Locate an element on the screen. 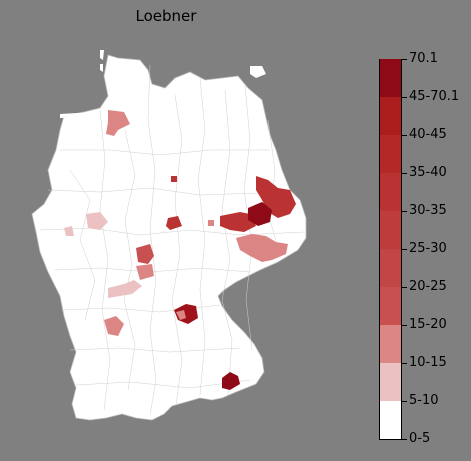 This screenshot has width=471, height=461. east-island is located at coordinates (258, 72).